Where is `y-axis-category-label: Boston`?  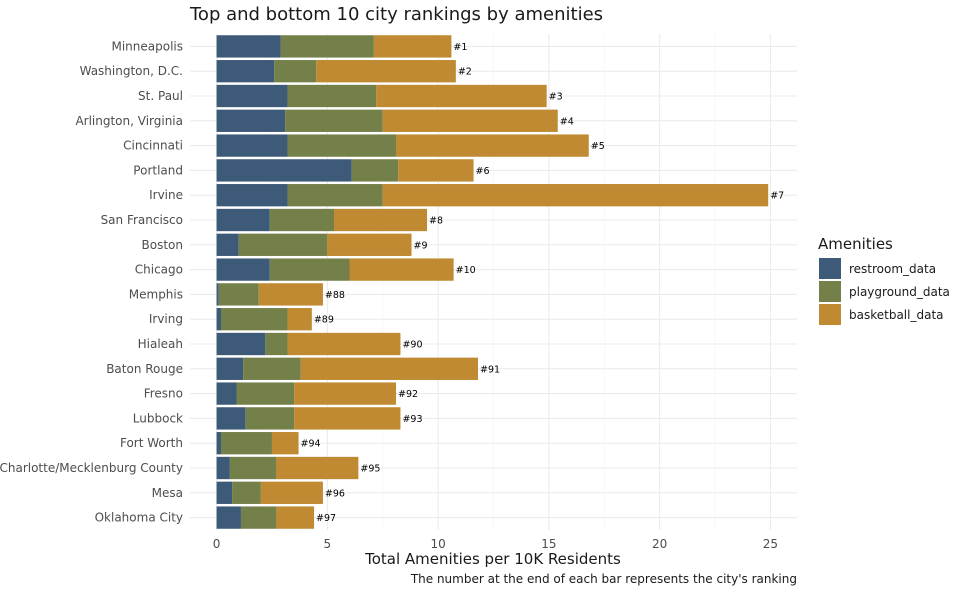 y-axis-category-label: Boston is located at coordinates (162, 245).